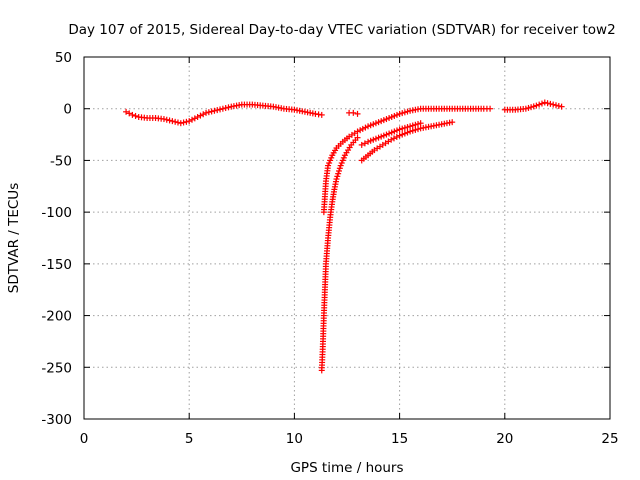 The height and width of the screenshot is (480, 640). I want to click on y-tick-label: -100, so click(56, 213).